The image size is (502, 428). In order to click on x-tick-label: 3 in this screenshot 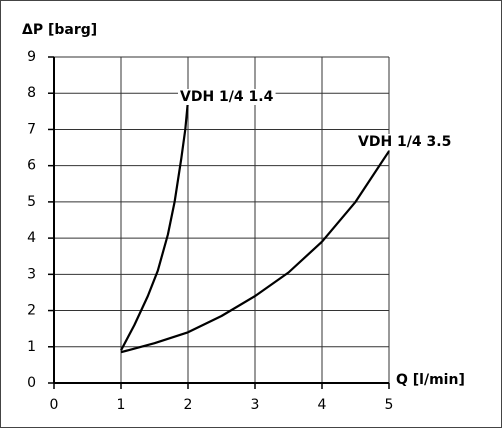, I will do `click(255, 405)`.